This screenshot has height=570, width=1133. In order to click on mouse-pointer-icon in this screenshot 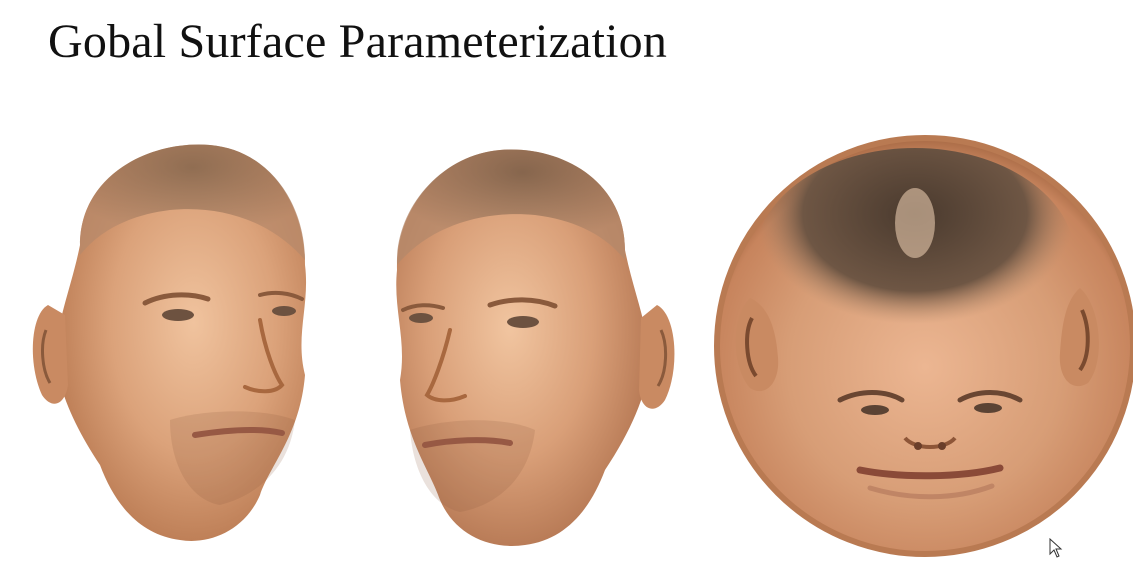, I will do `click(1056, 548)`.